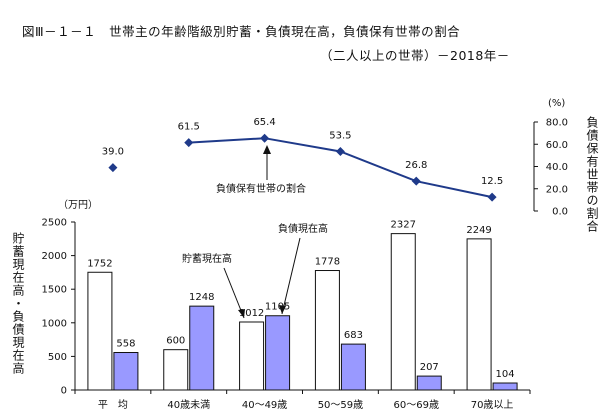 This screenshot has height=420, width=606. I want to click on bar-y-tick-label: 2000, so click(54, 256).